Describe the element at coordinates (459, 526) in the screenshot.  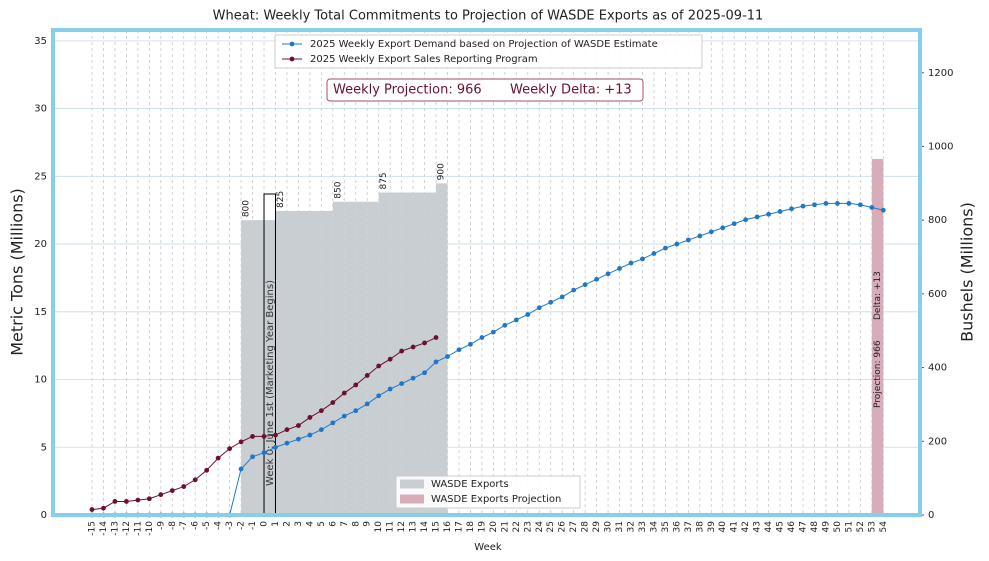
I see `x-tick-label: 17` at that location.